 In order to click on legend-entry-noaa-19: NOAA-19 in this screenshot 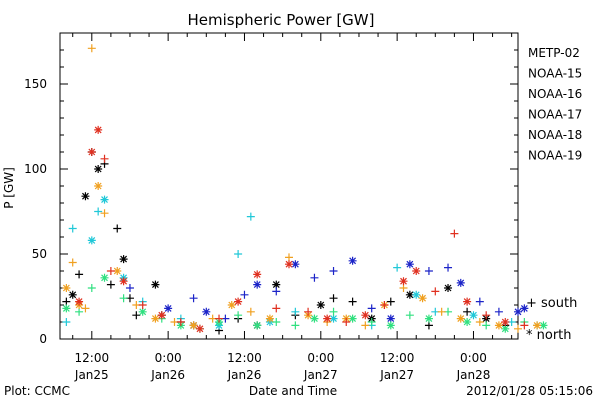, I will do `click(555, 156)`.